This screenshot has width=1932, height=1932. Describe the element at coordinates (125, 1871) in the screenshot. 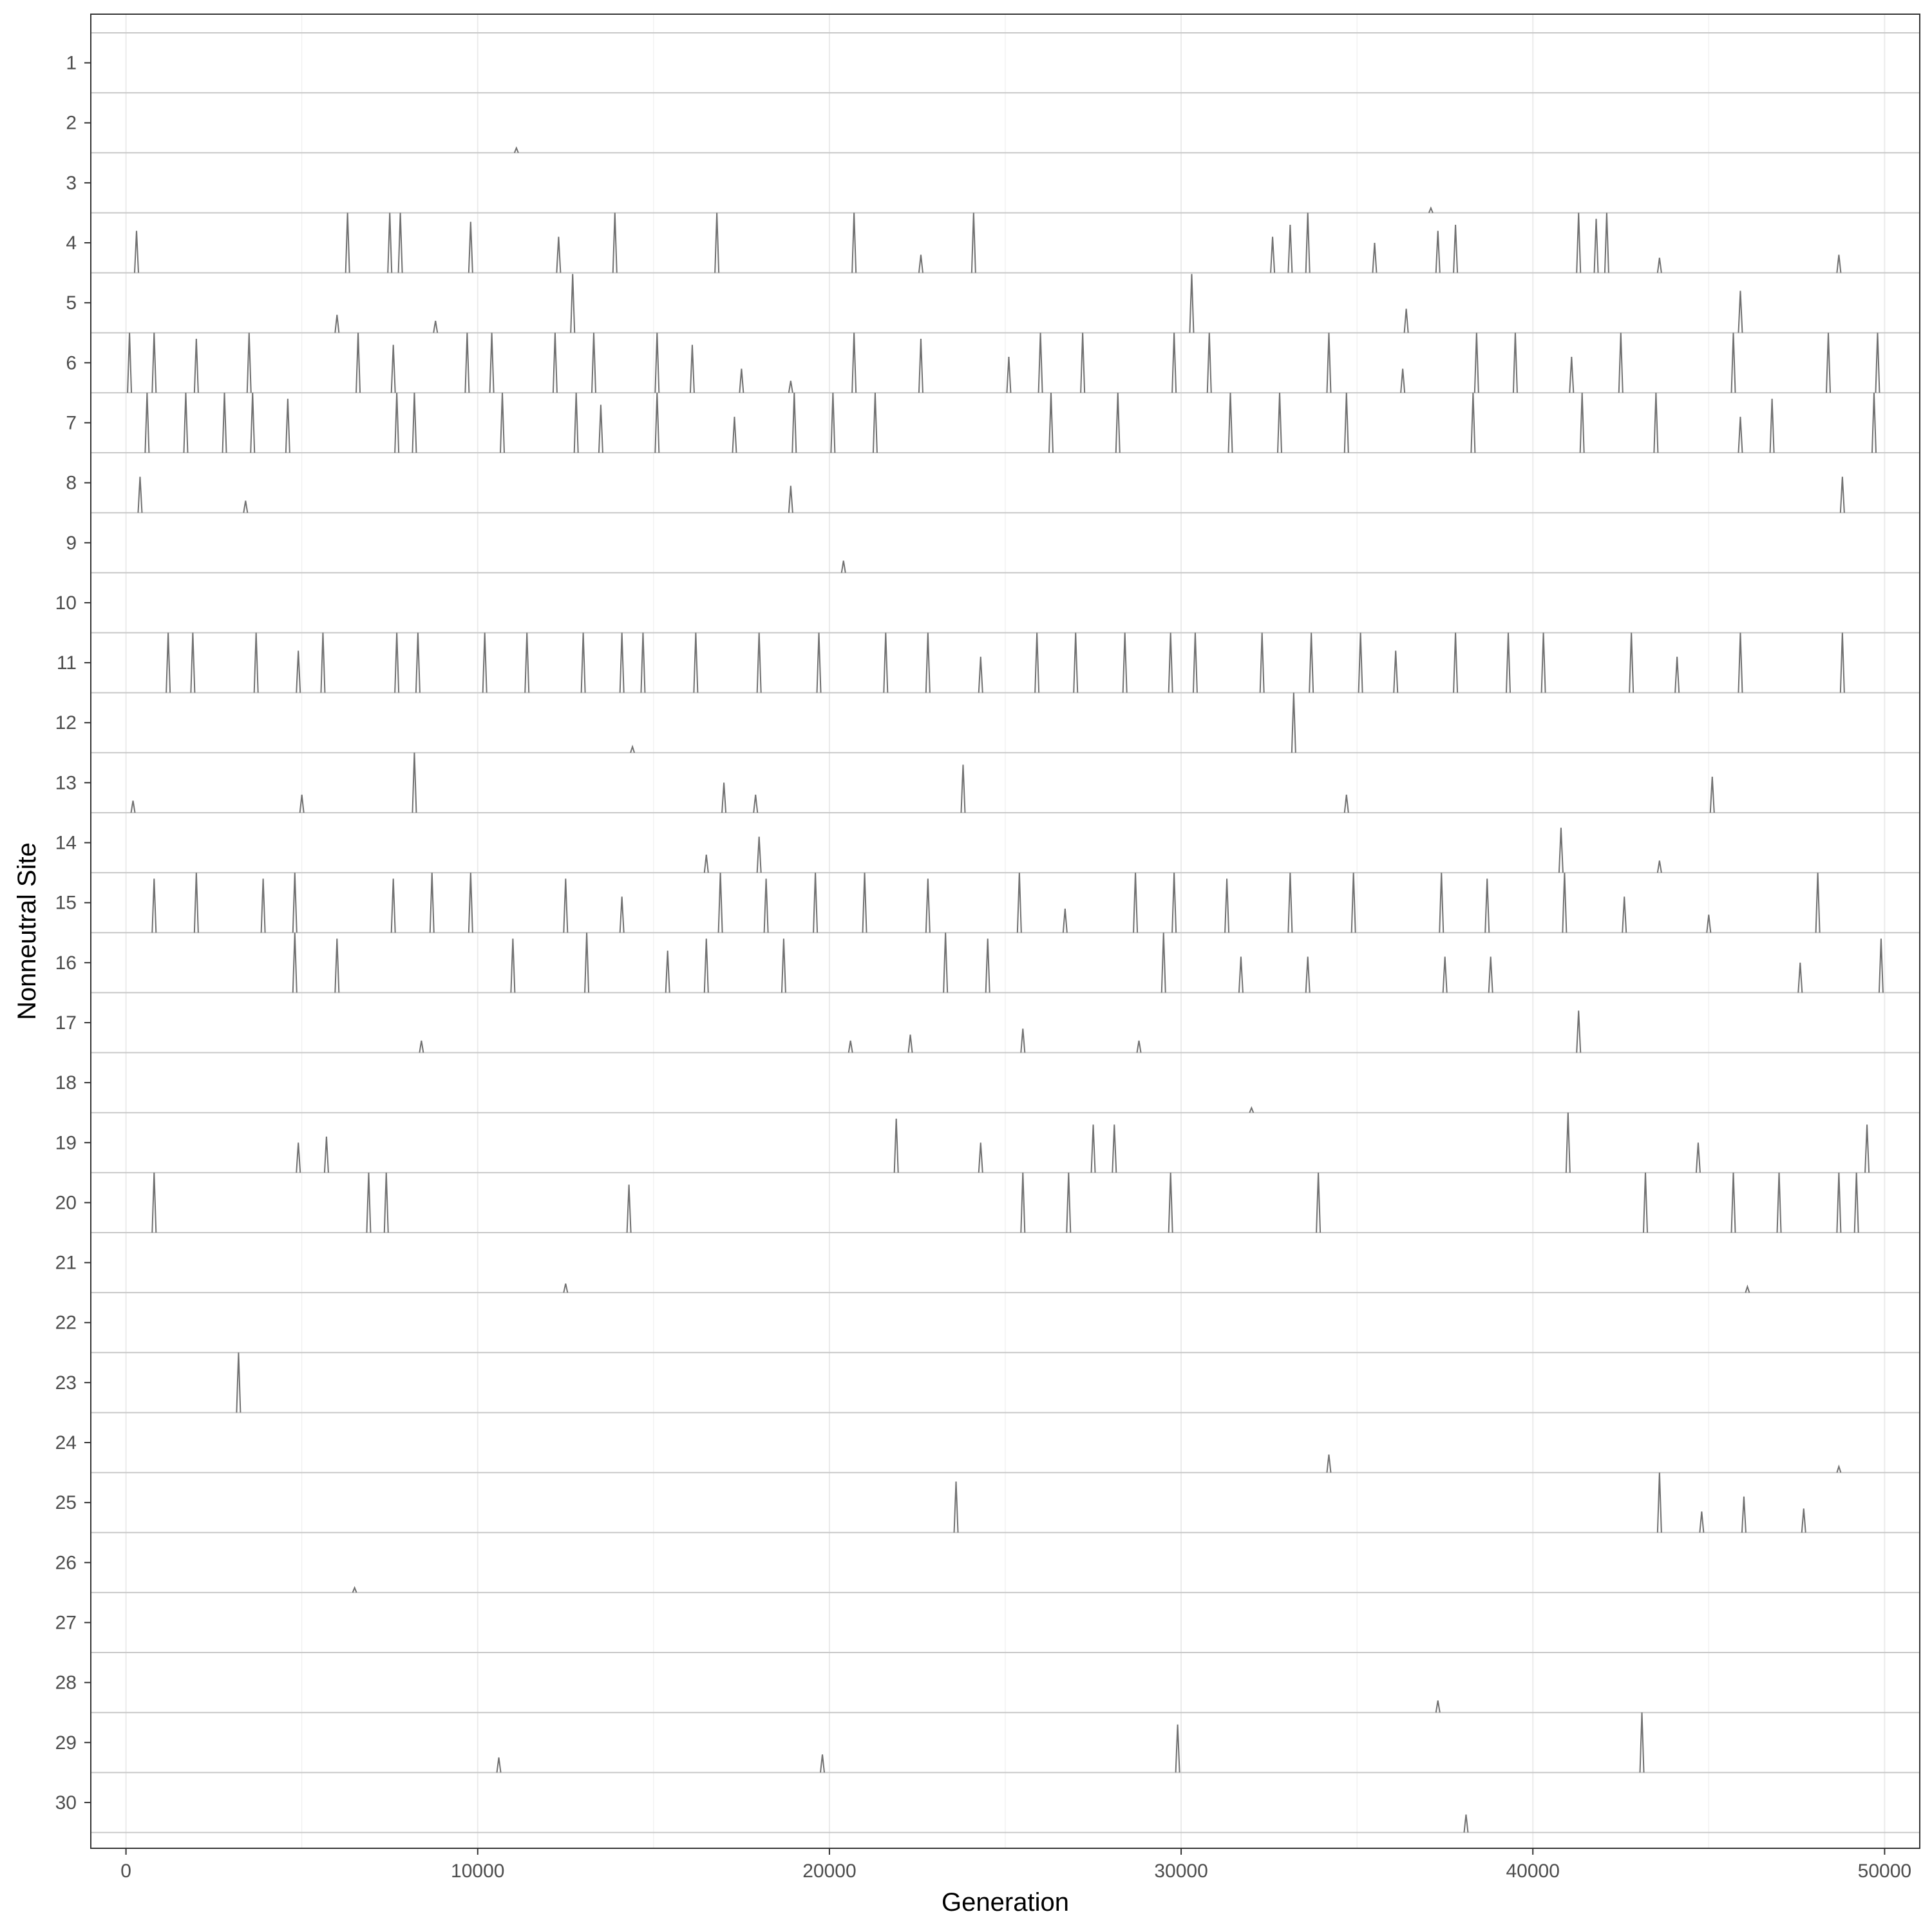

I see `x-tick-label: 0` at that location.